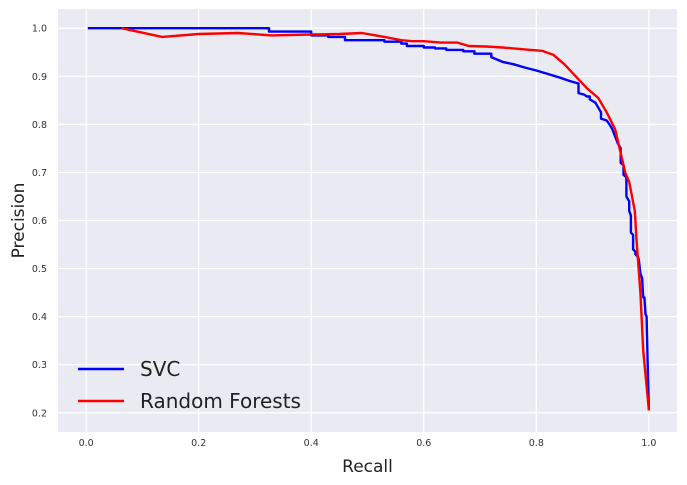 The width and height of the screenshot is (687, 485). I want to click on legend-label: SVC, so click(160, 369).